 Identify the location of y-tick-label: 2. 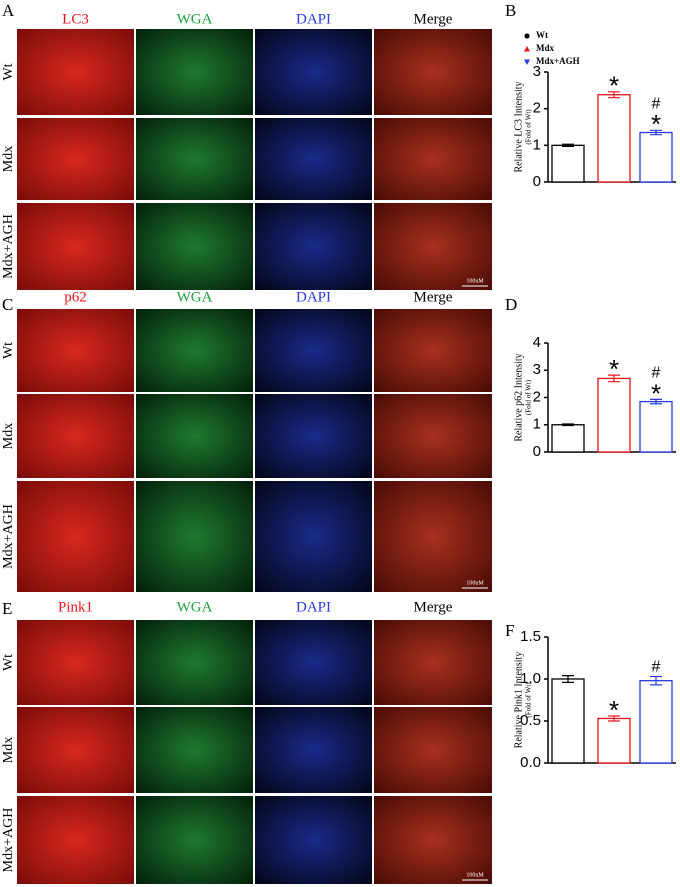
(537, 108).